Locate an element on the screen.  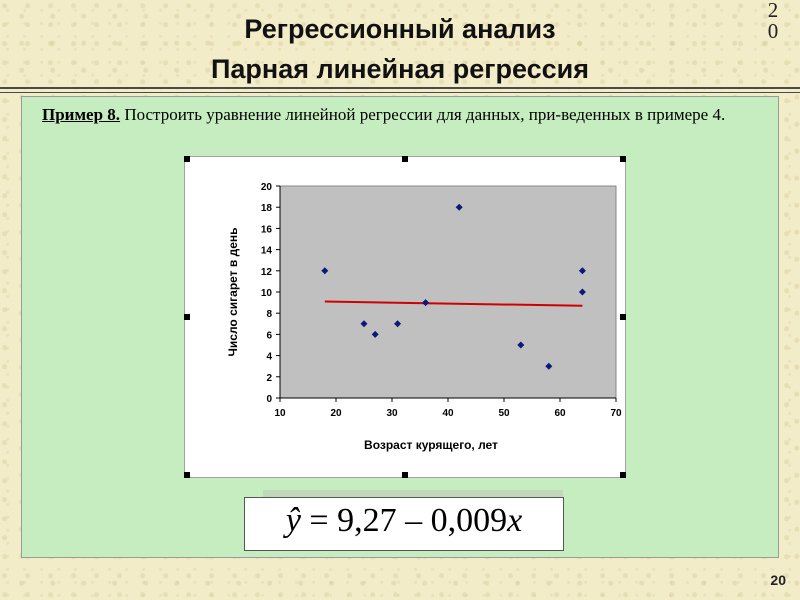
x-tick-label: 70 is located at coordinates (616, 413).